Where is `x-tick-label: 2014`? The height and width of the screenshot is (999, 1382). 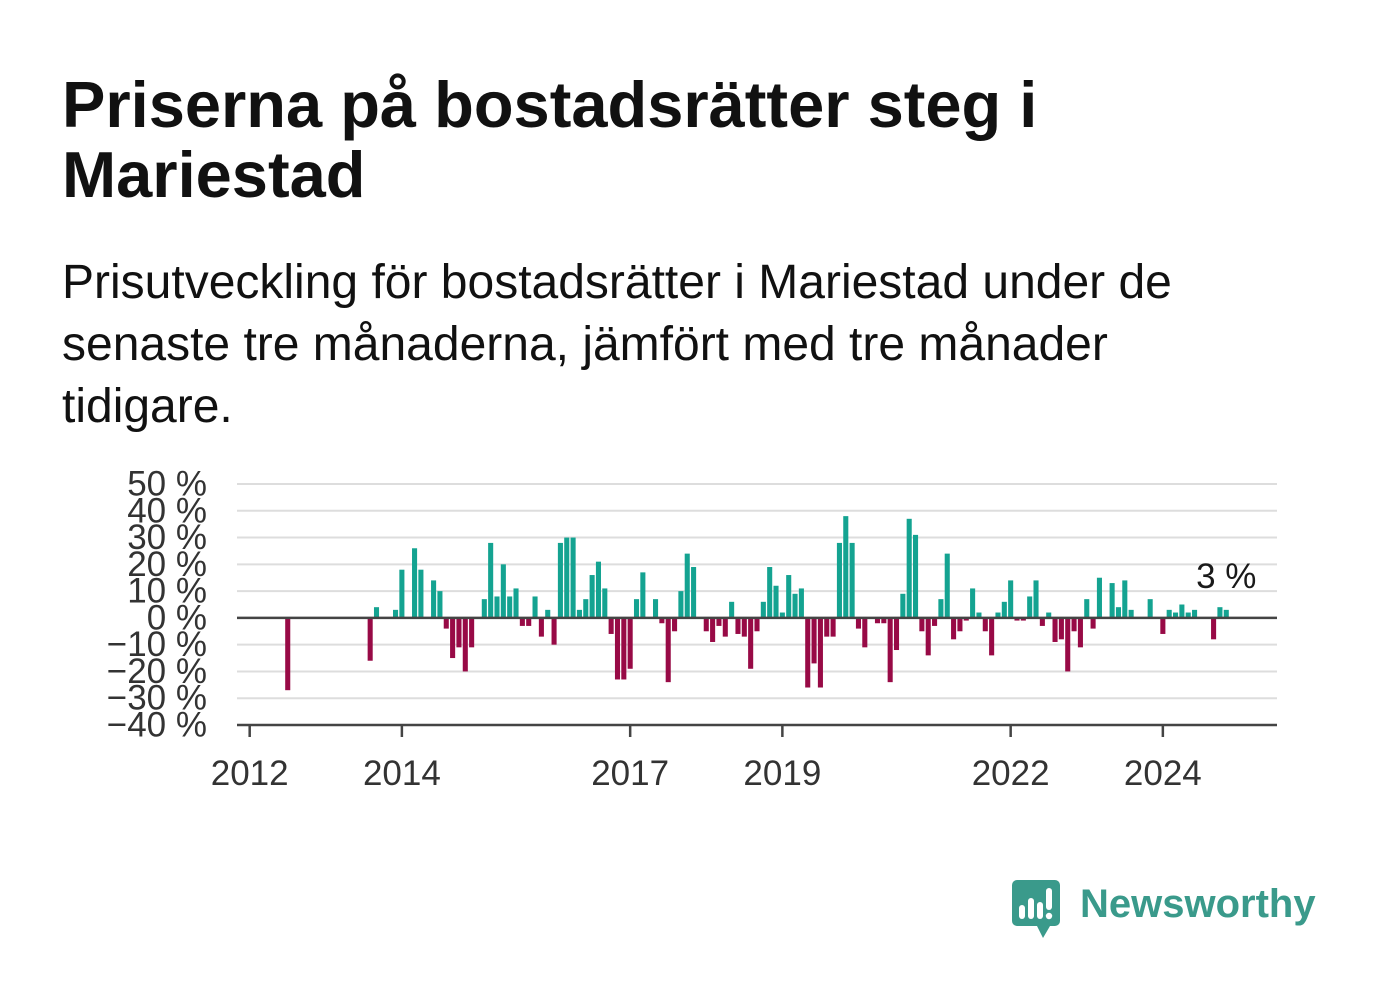
x-tick-label: 2014 is located at coordinates (402, 773).